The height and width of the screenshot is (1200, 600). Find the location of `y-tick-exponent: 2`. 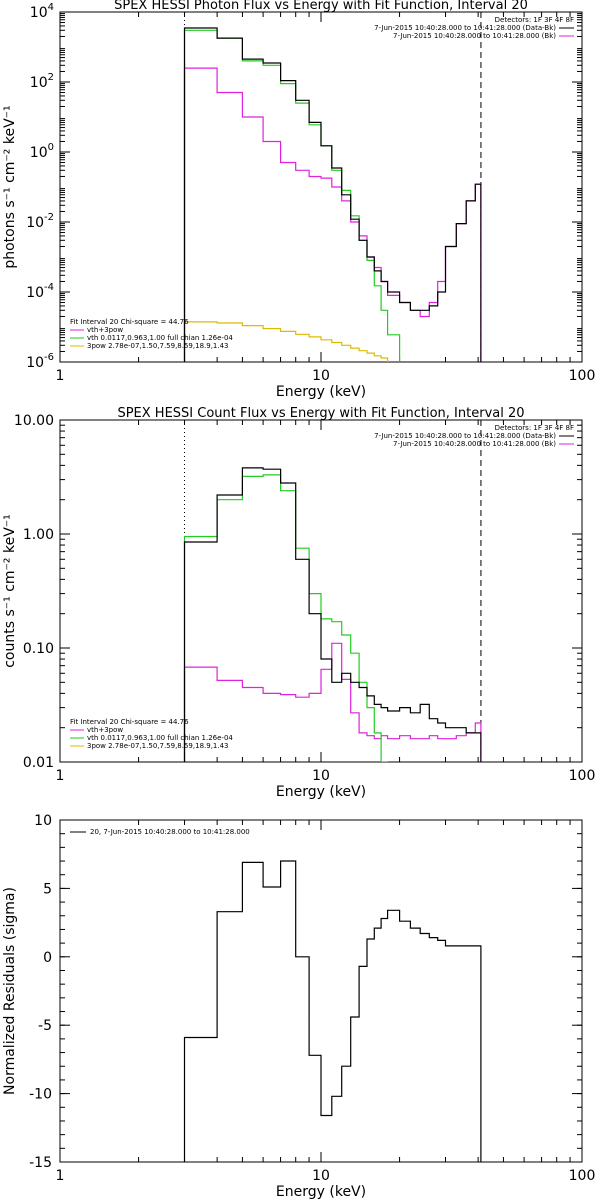

y-tick-exponent: 2 is located at coordinates (51, 77).